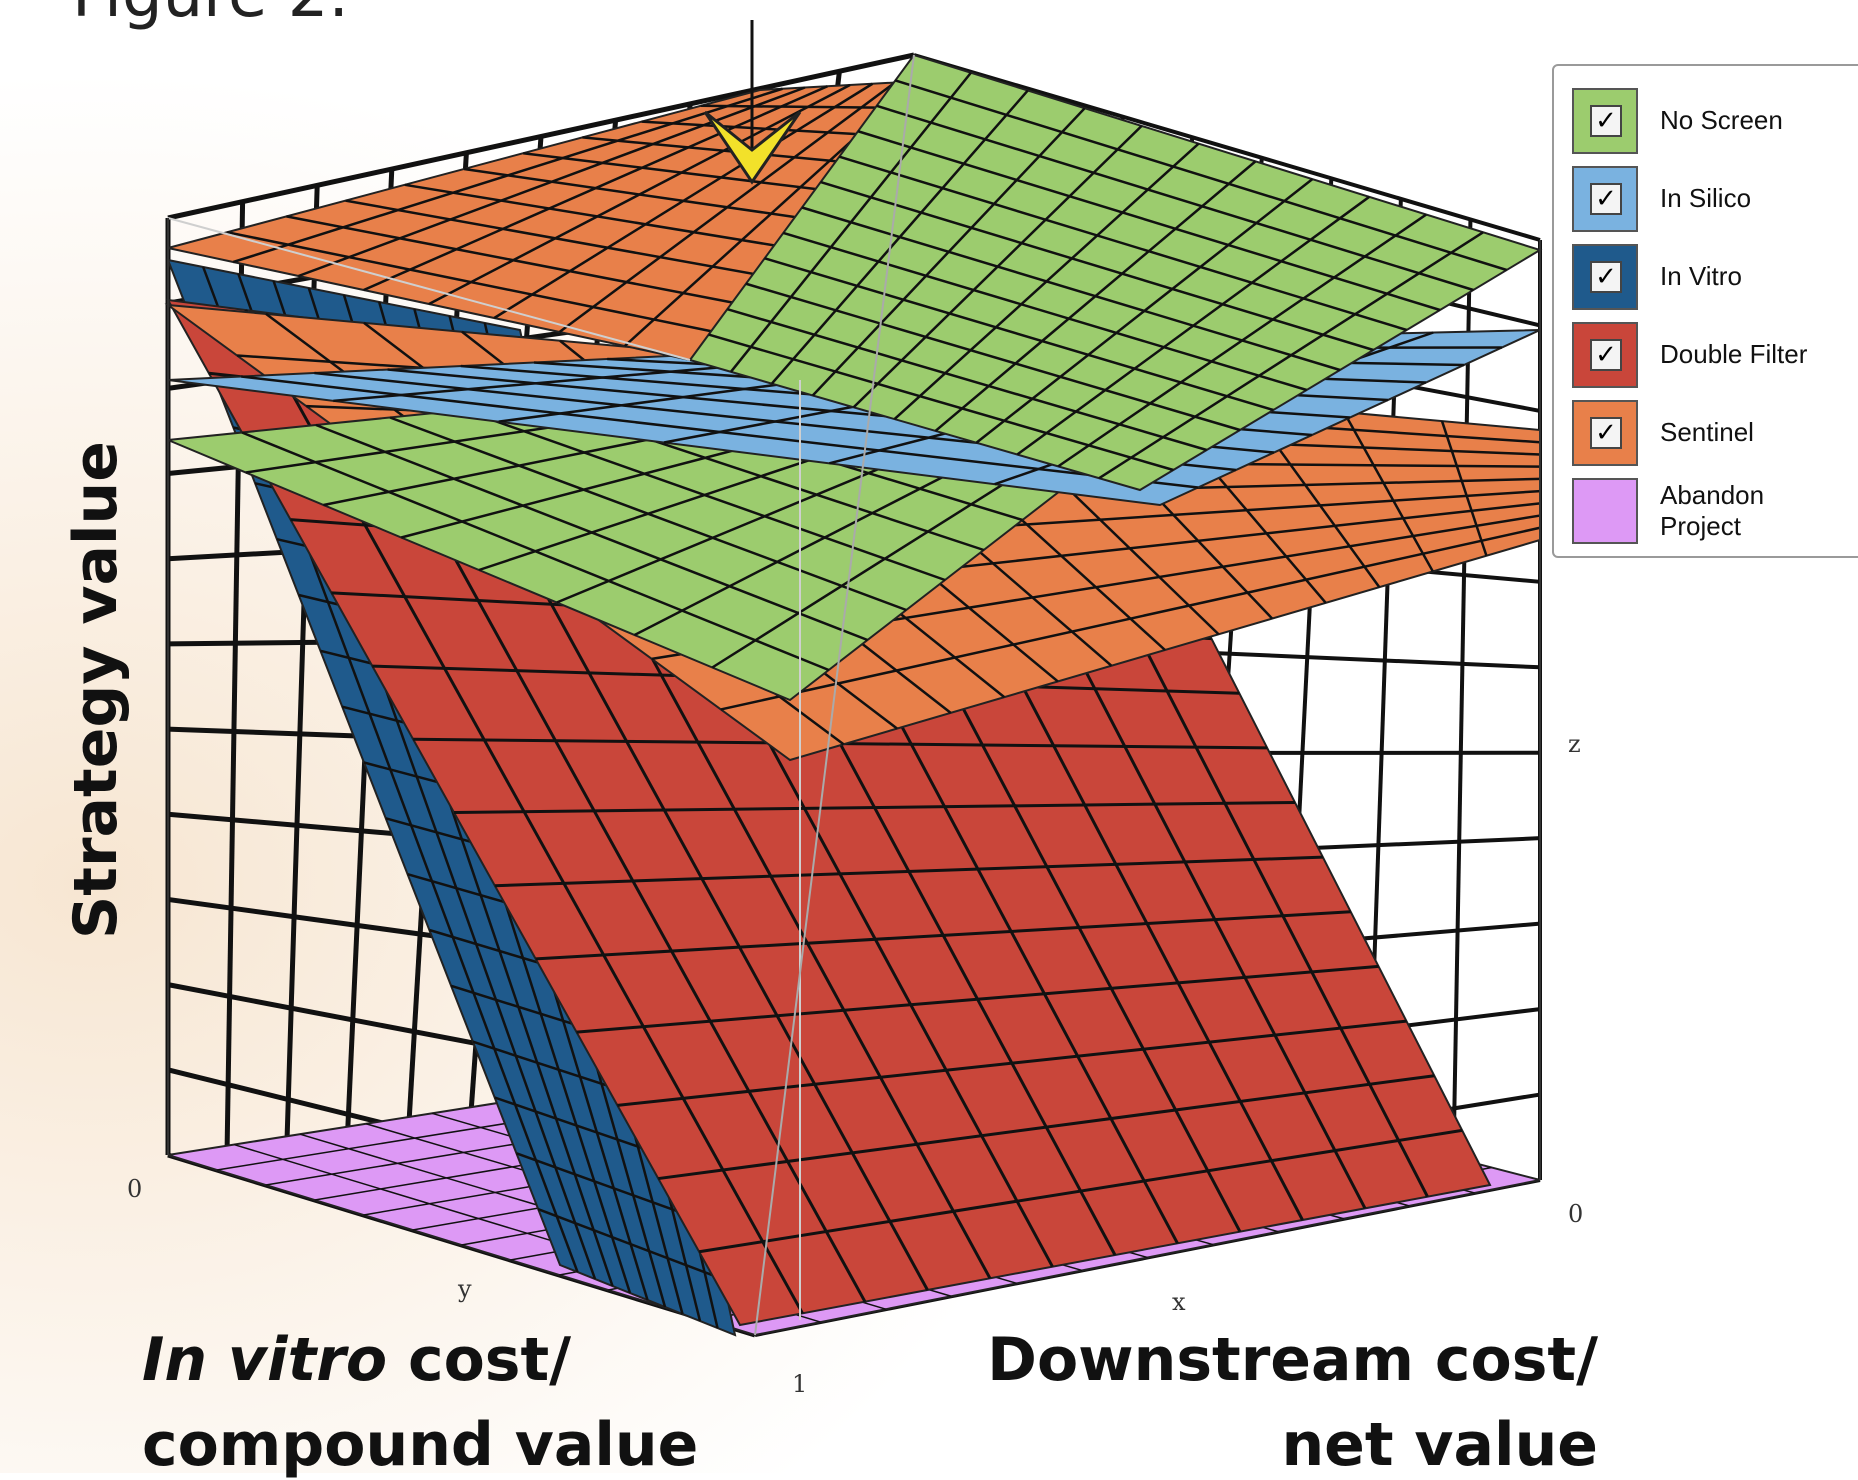 The height and width of the screenshot is (1480, 1858). What do you see at coordinates (1575, 1214) in the screenshot?
I see `tick-x-end: 0` at bounding box center [1575, 1214].